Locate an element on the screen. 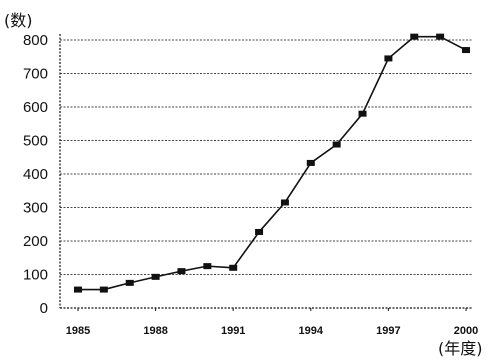 The width and height of the screenshot is (493, 363). data-point-1987 is located at coordinates (129, 282).